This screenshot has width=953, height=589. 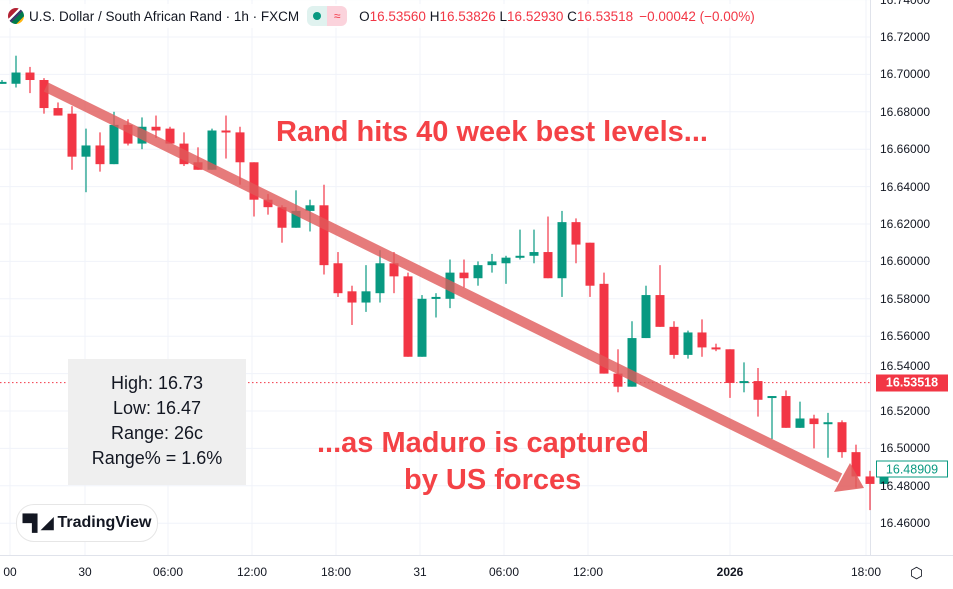 I want to click on info-low: Low: 16.47, so click(x=157, y=408).